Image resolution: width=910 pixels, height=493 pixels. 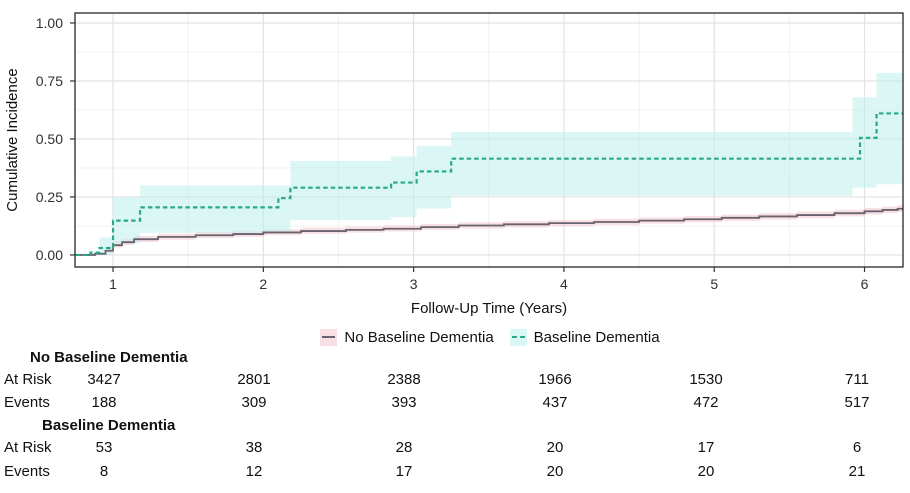 I want to click on solid-line-key-icon, so click(x=329, y=337).